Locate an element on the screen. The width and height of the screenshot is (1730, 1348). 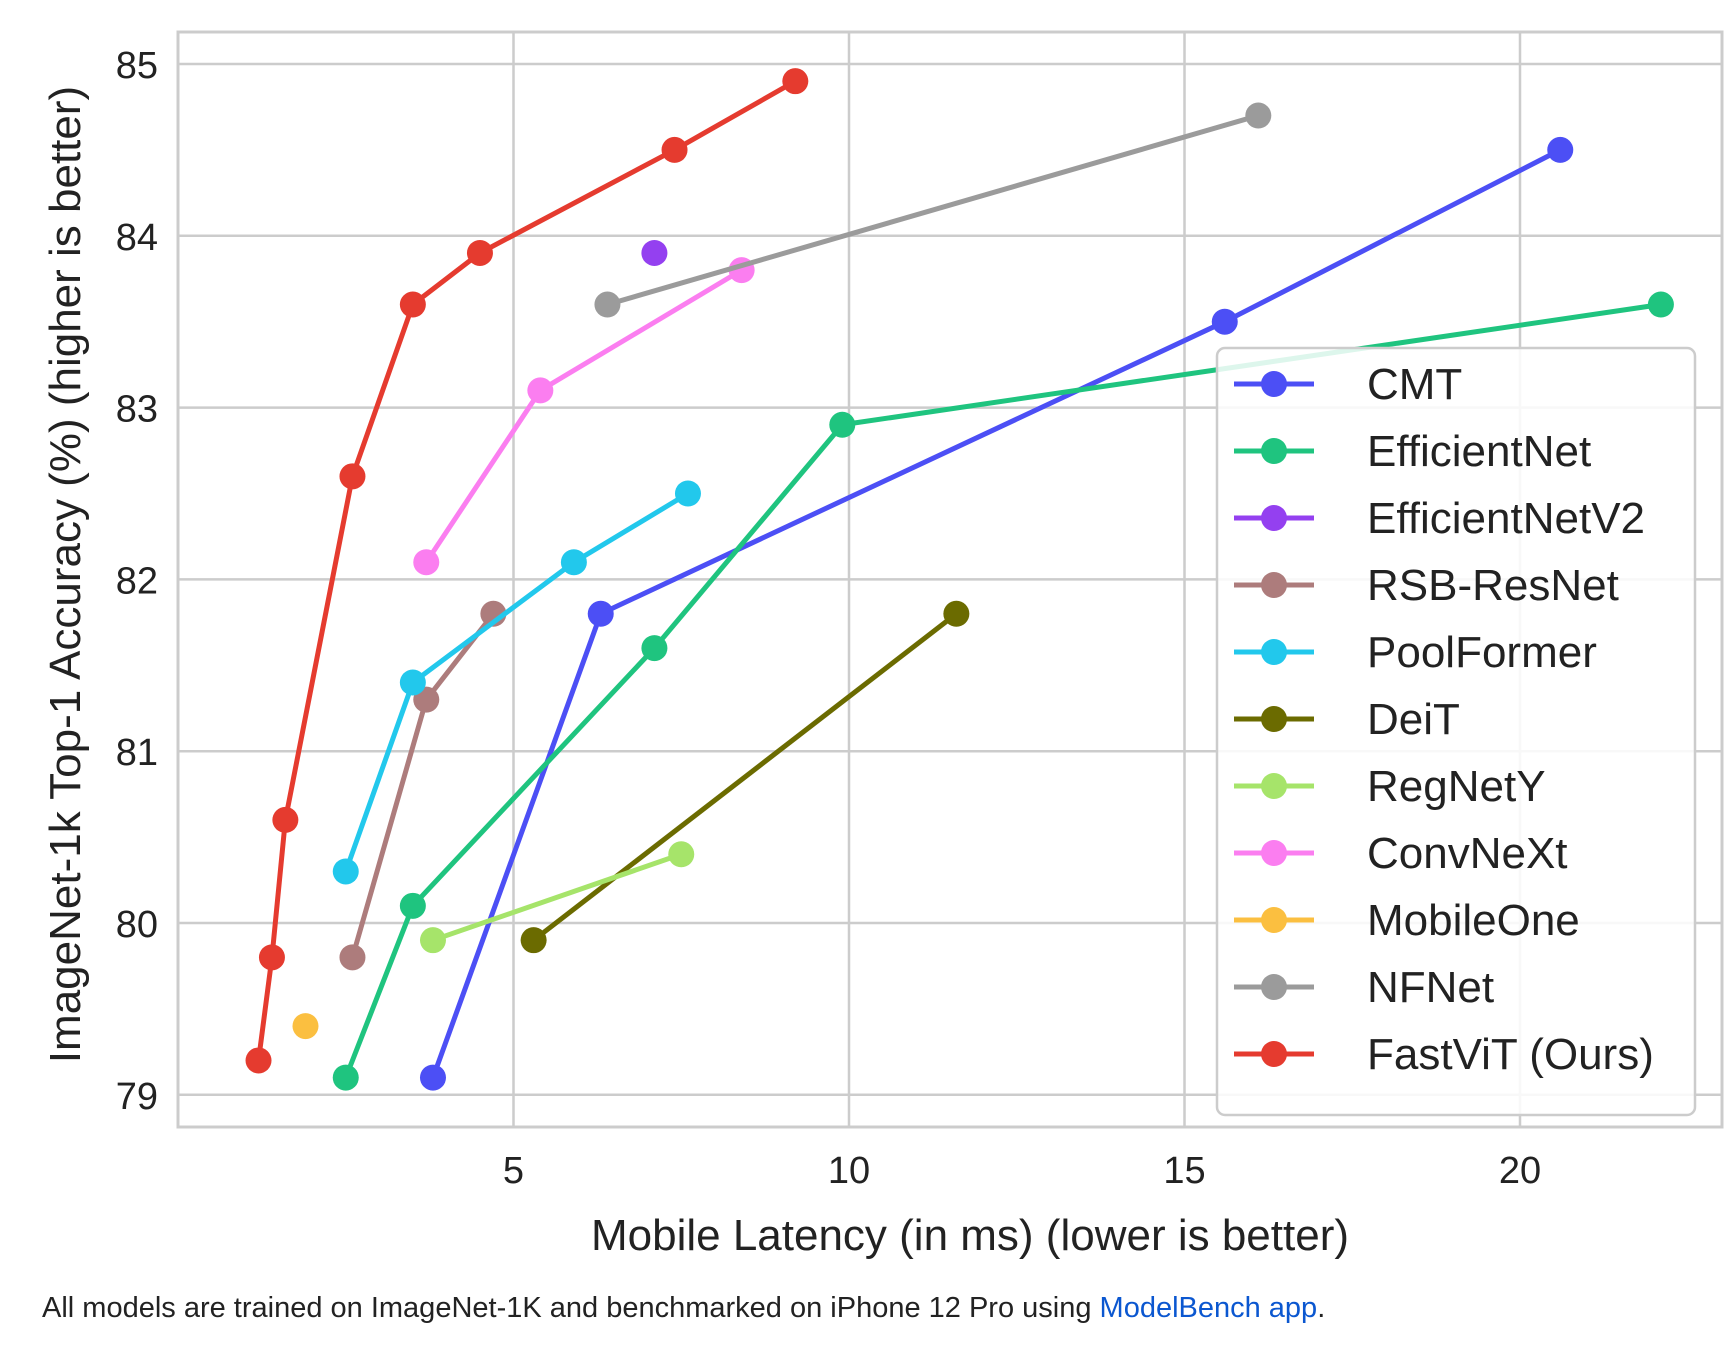
legend-item: RSB-ResNet is located at coordinates (1426, 585).